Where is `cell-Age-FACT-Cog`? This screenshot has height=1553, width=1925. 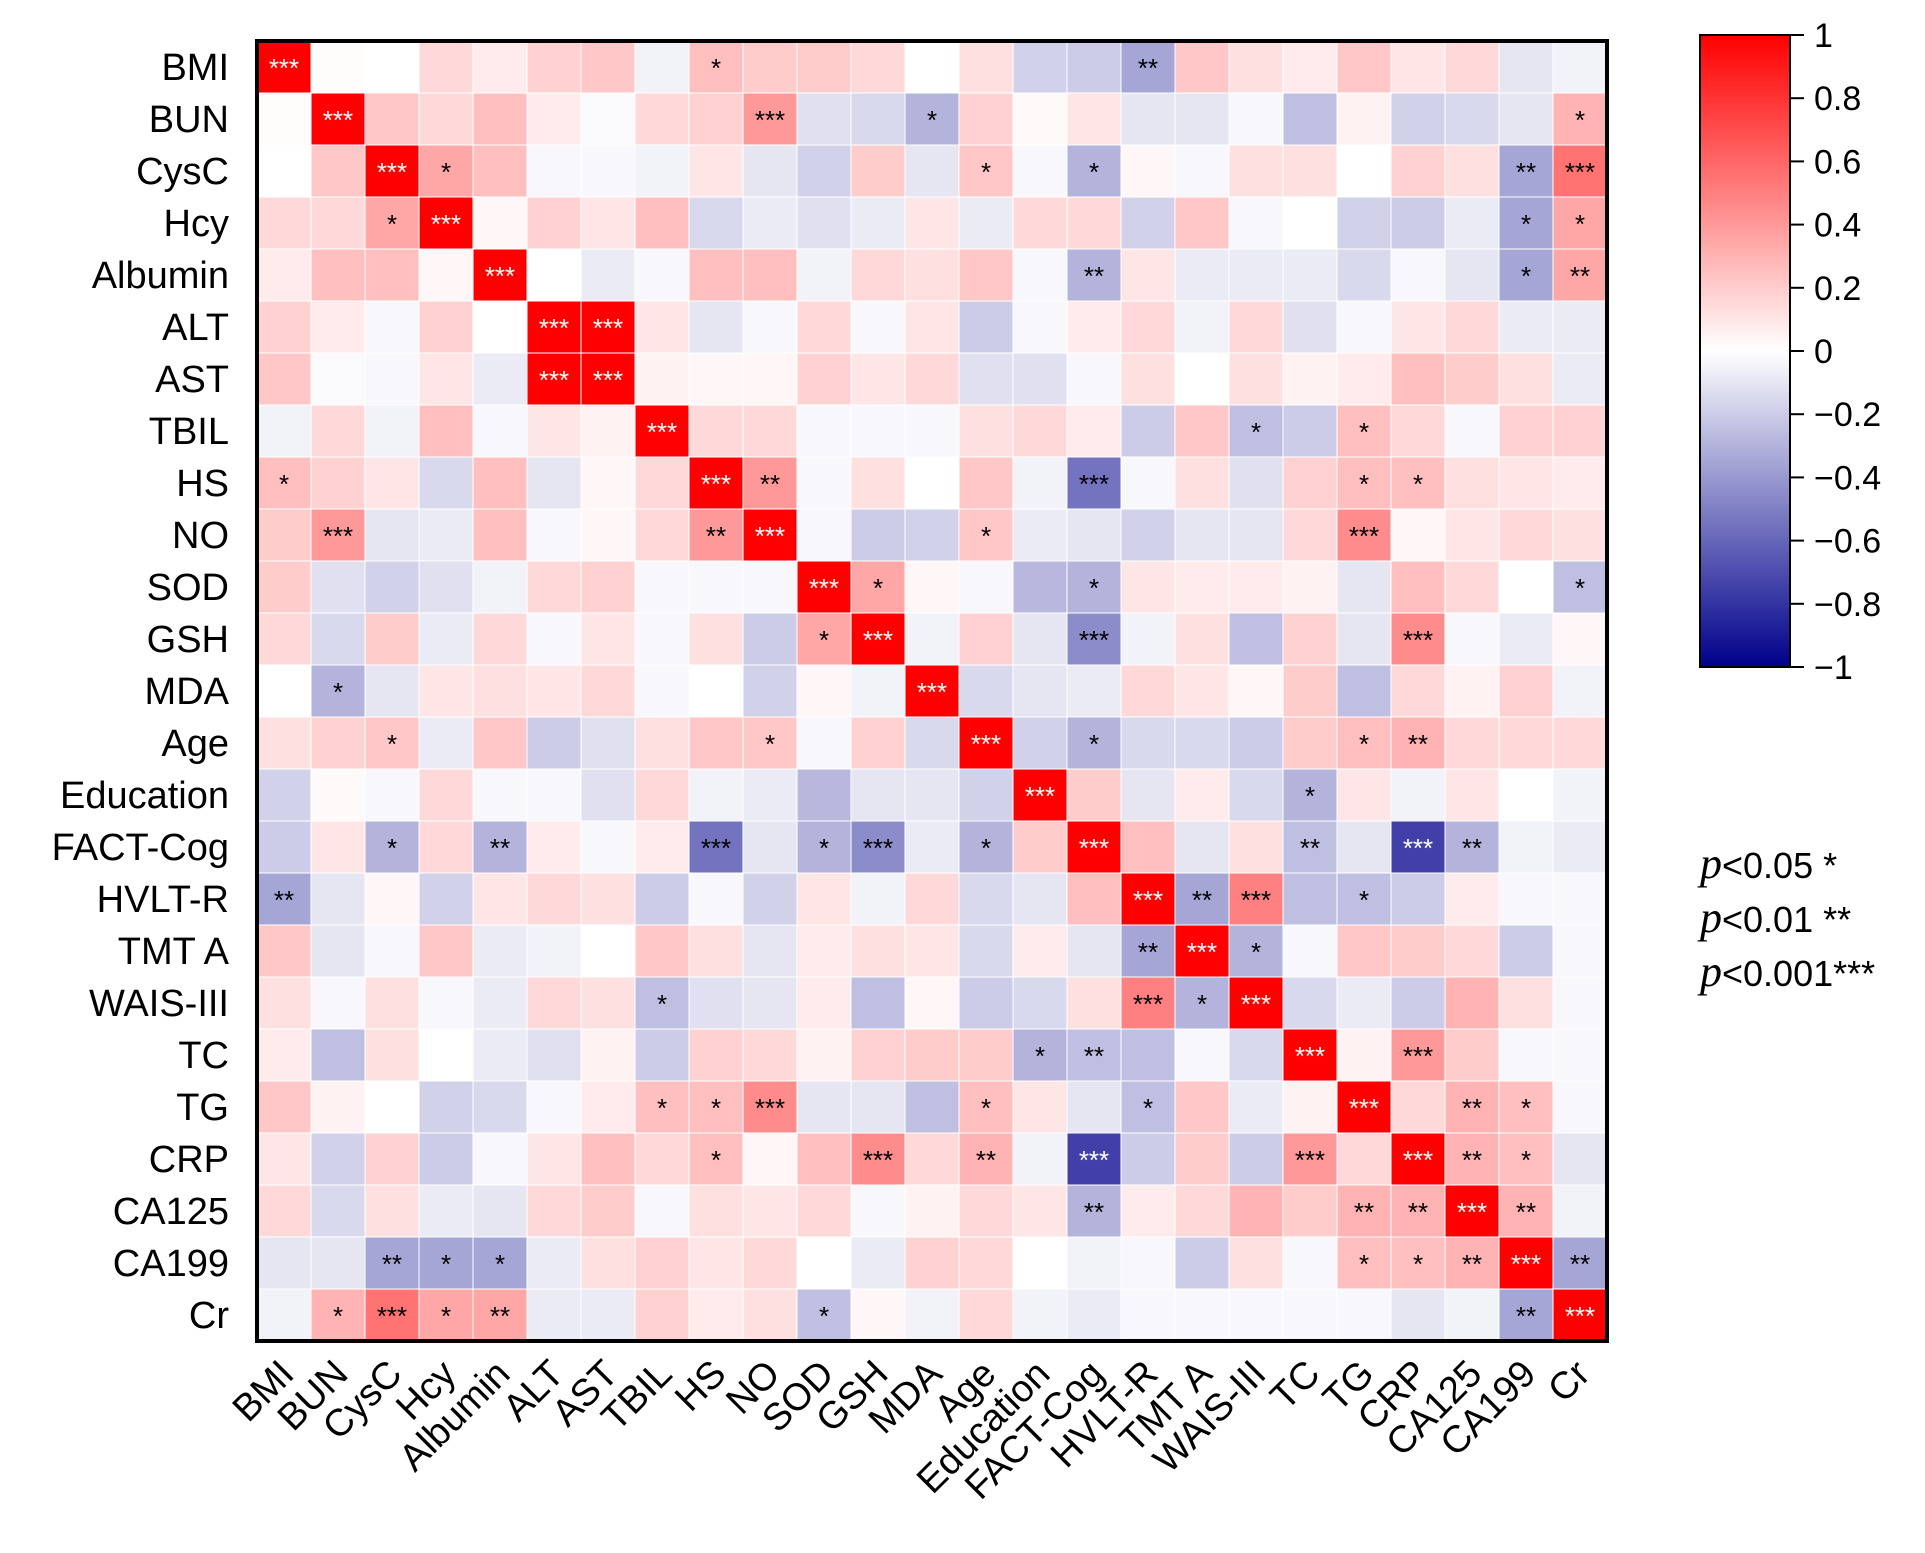 cell-Age-FACT-Cog is located at coordinates (1094, 743).